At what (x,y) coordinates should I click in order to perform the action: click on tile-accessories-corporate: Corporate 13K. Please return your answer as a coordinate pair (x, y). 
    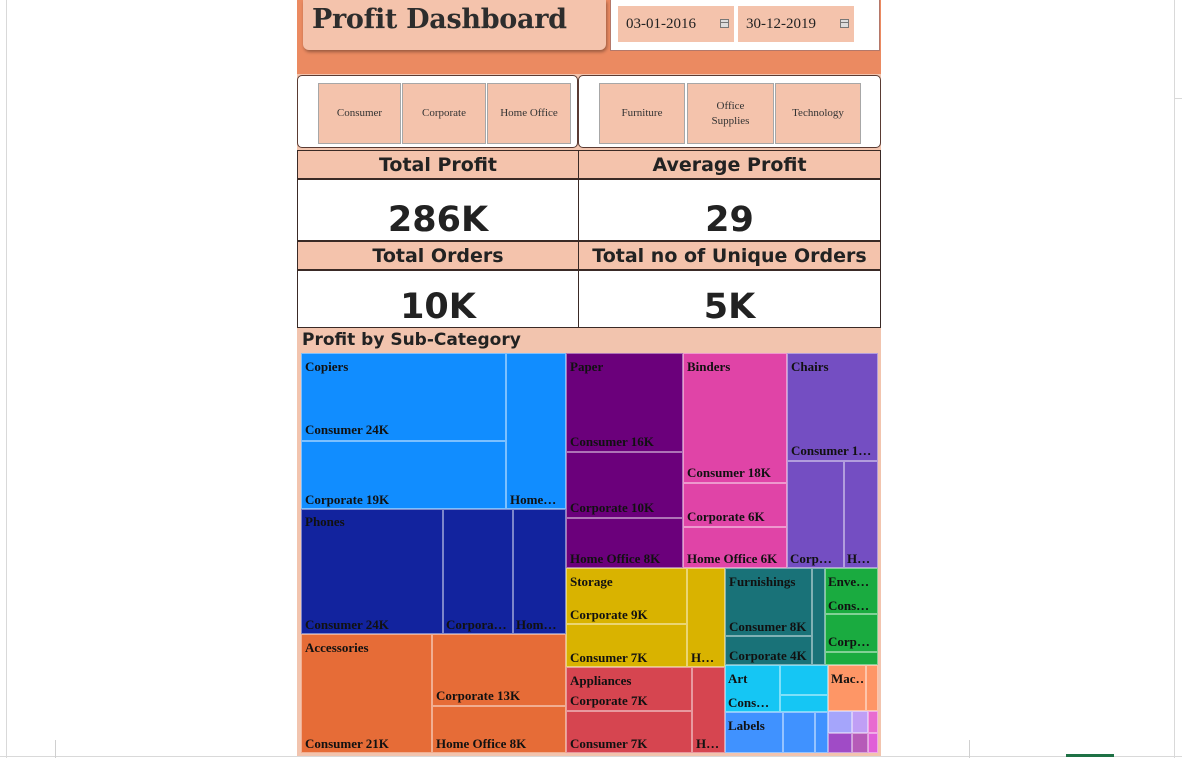
    Looking at the image, I should click on (499, 670).